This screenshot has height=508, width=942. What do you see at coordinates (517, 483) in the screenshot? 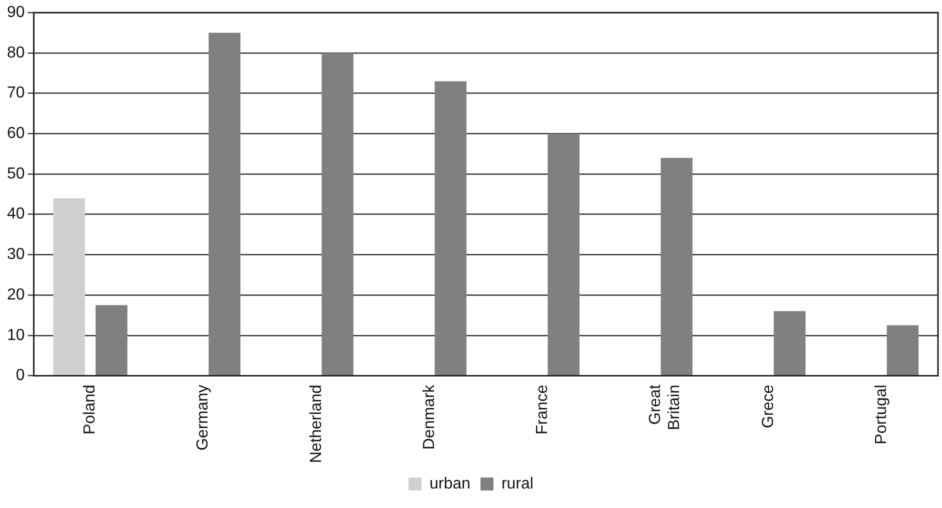
I see `legend-label: rural` at bounding box center [517, 483].